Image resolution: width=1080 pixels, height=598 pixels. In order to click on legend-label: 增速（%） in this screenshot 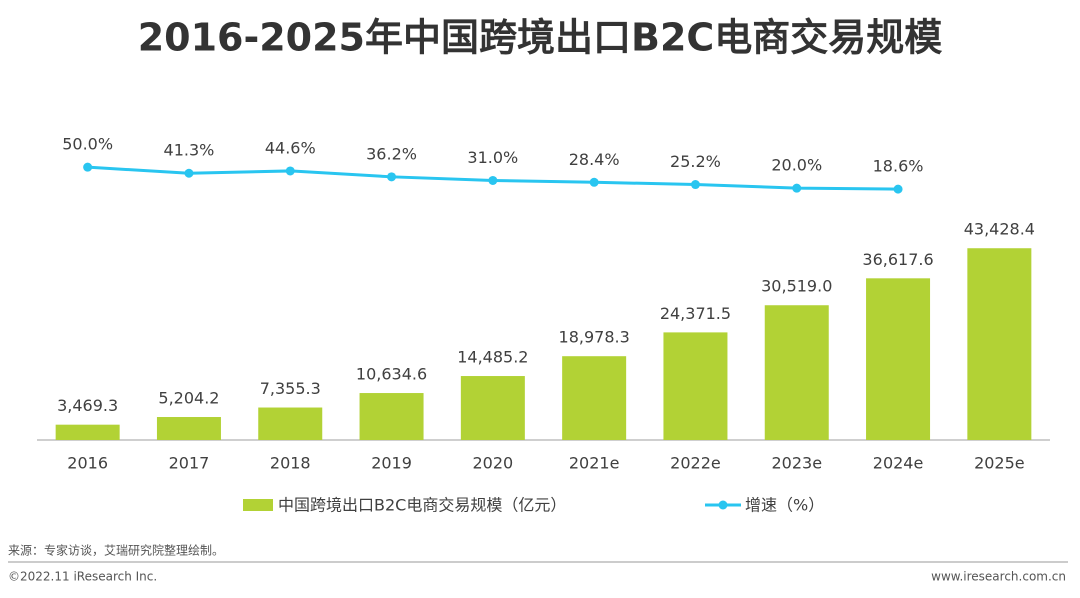, I will do `click(784, 505)`.